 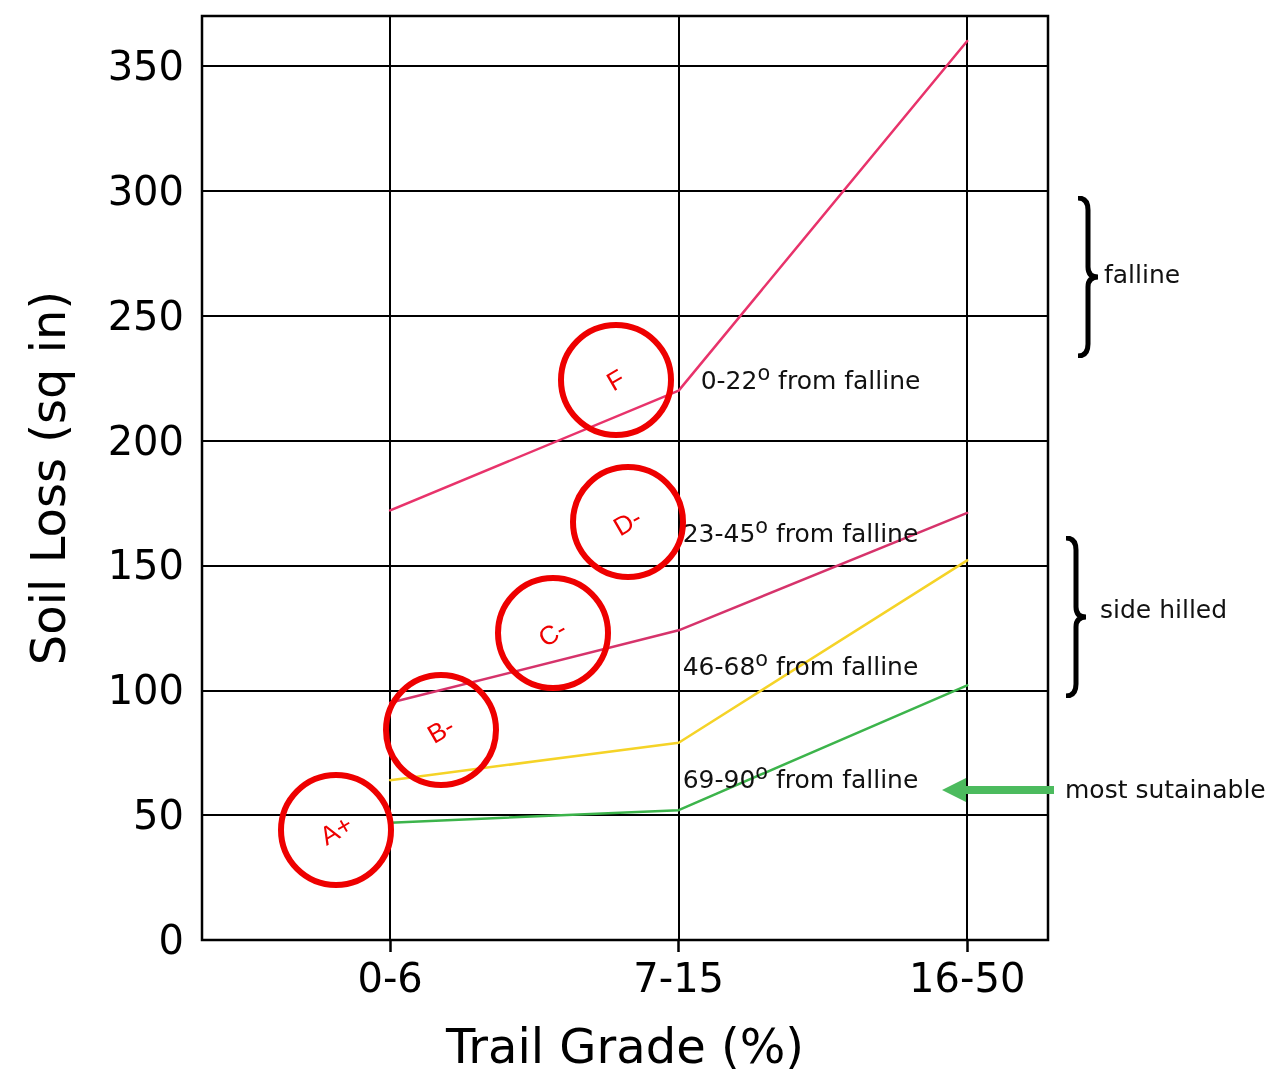 What do you see at coordinates (1165, 789) in the screenshot?
I see `text: most sutainable` at bounding box center [1165, 789].